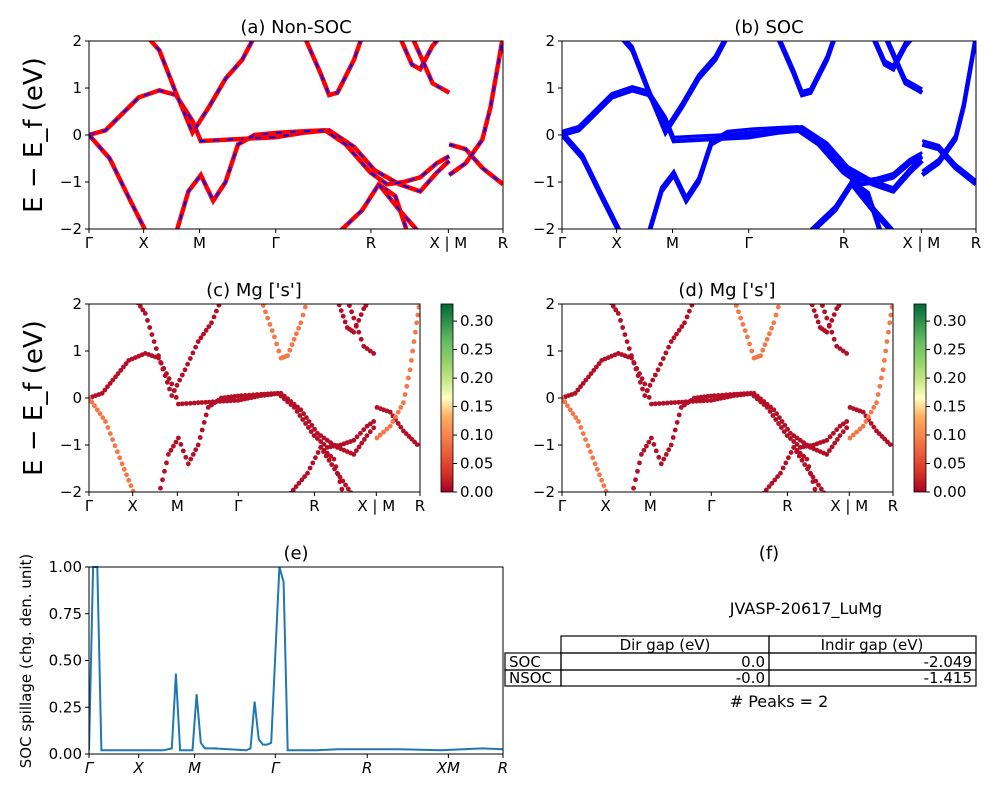 The height and width of the screenshot is (804, 1000). Describe the element at coordinates (77, 351) in the screenshot. I see `y-tick-label: 1` at that location.